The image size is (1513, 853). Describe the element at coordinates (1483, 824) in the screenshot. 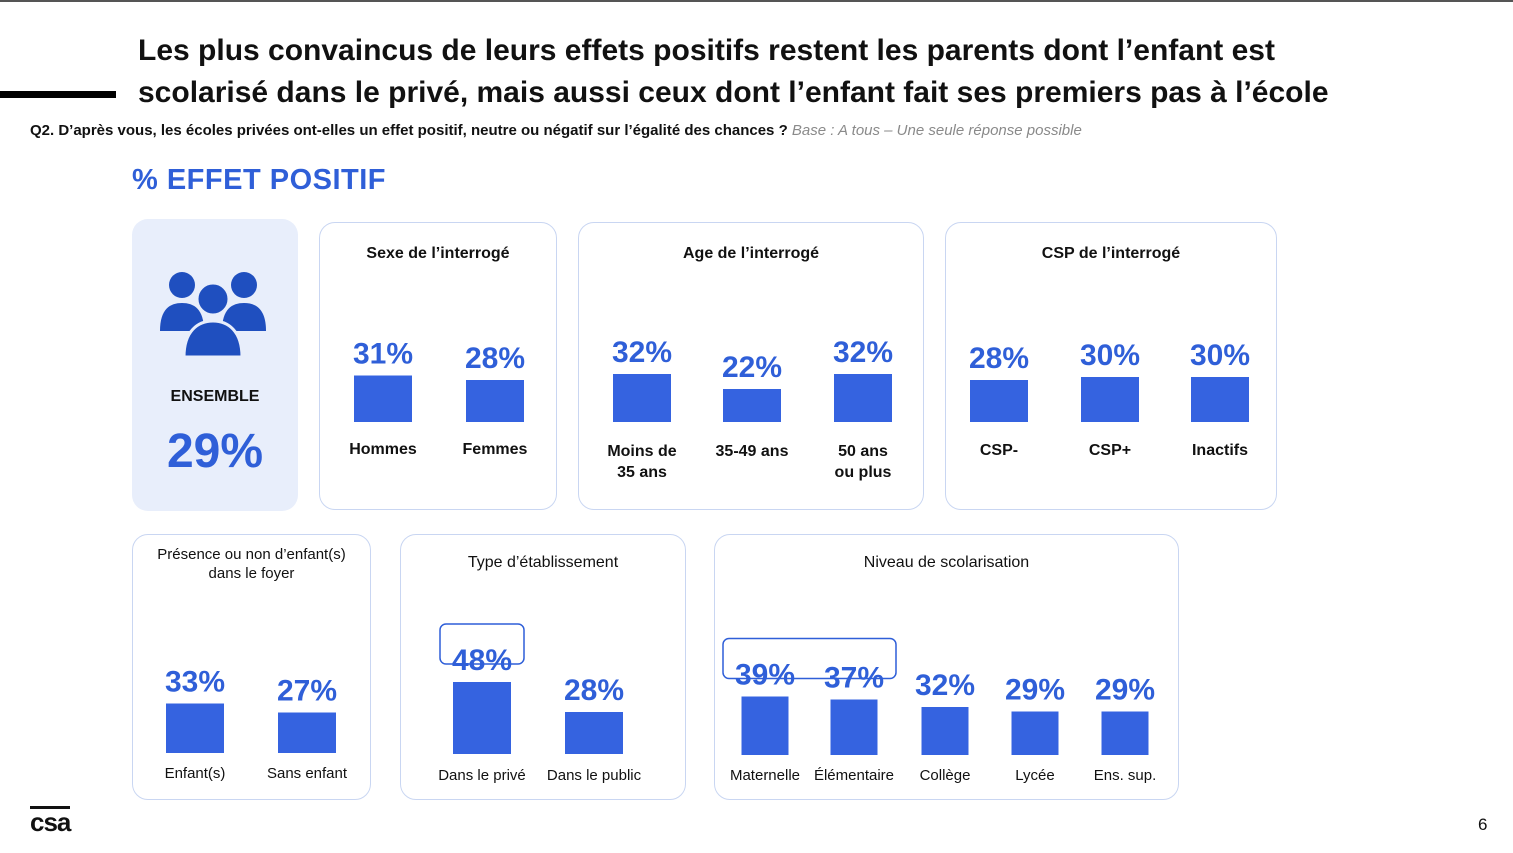

I see `page-number: 6` at that location.